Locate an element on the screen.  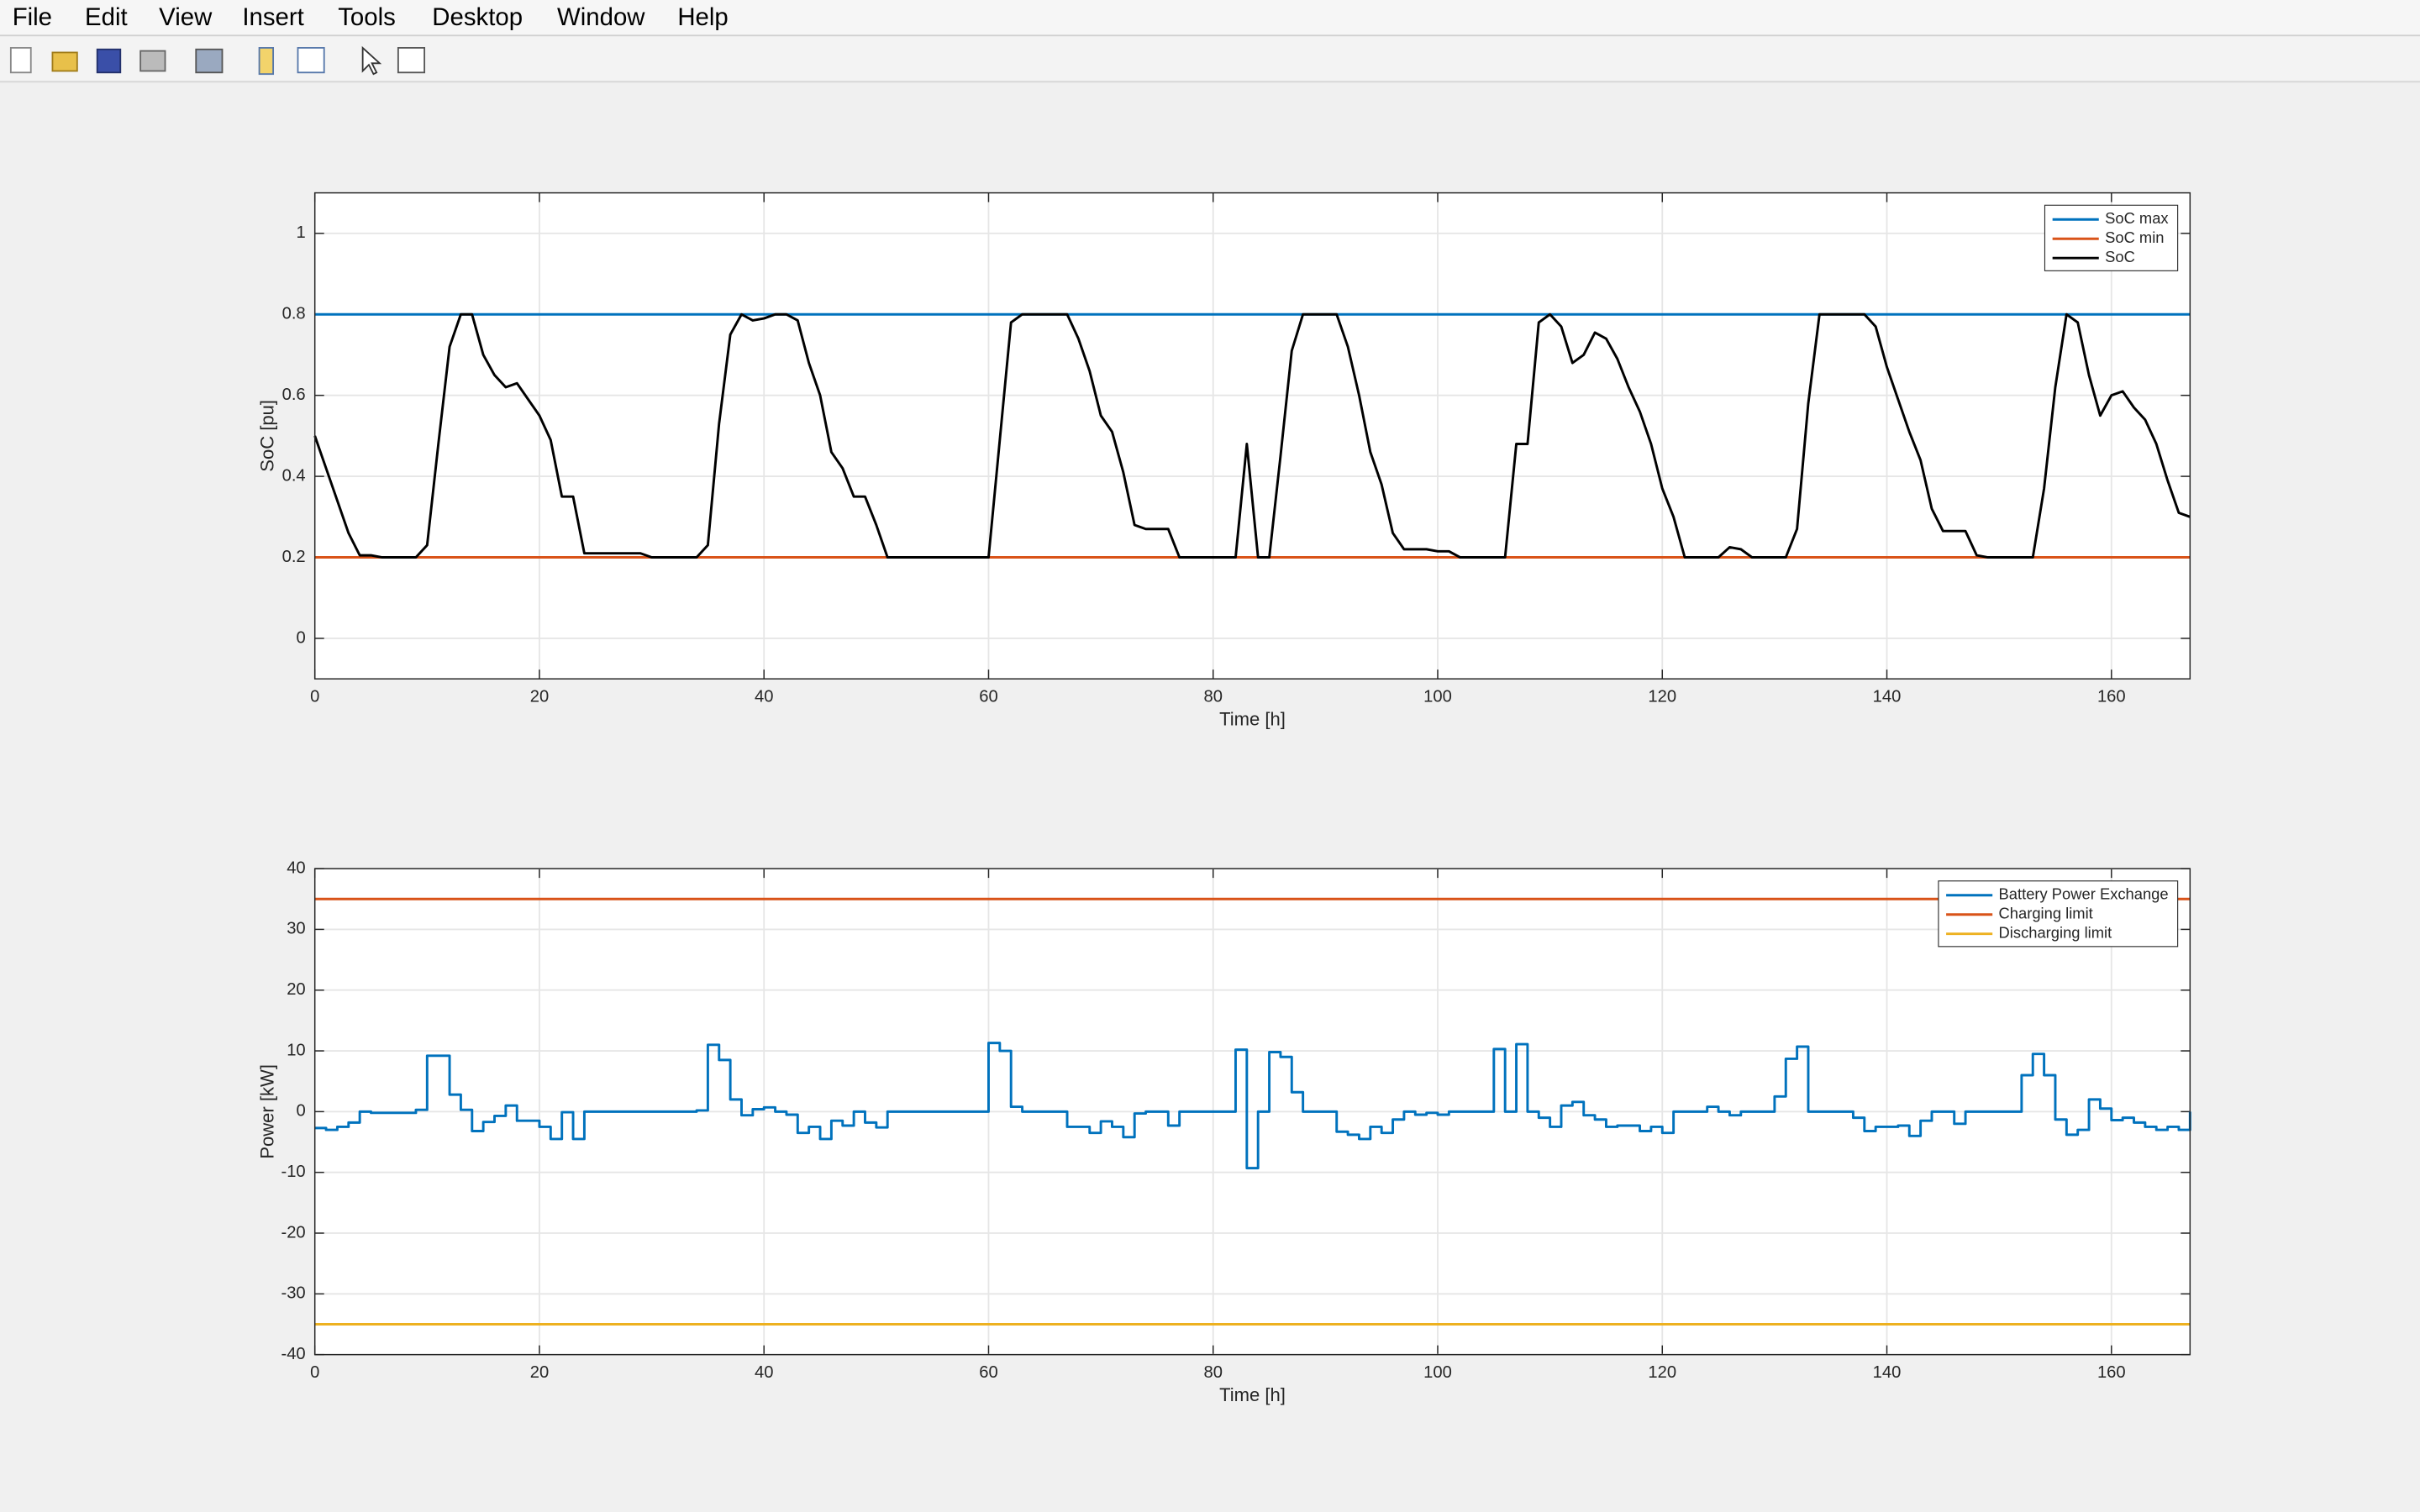
legend-label: SoC max is located at coordinates (2137, 218).